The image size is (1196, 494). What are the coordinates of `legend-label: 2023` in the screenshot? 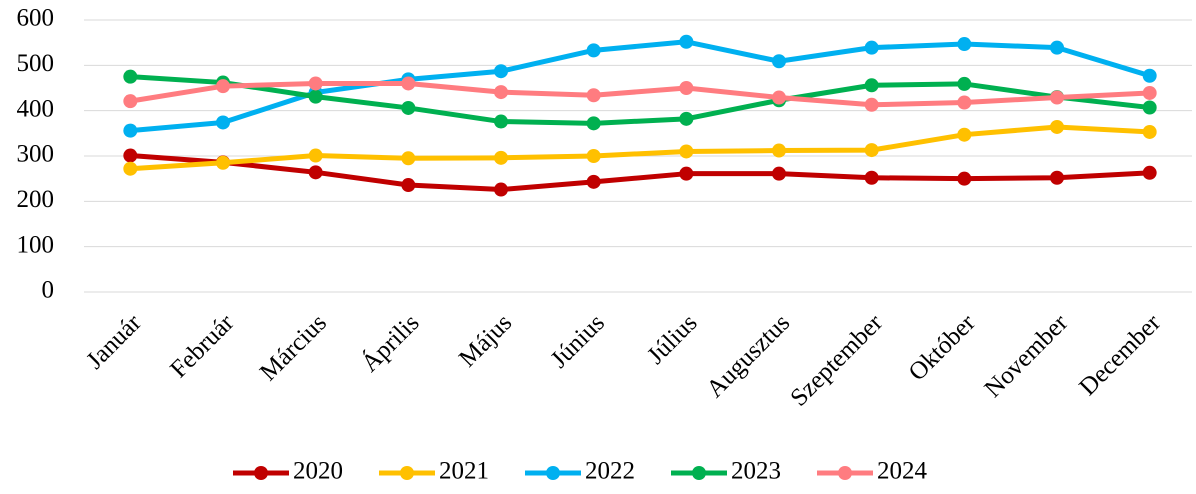 It's located at (756, 471).